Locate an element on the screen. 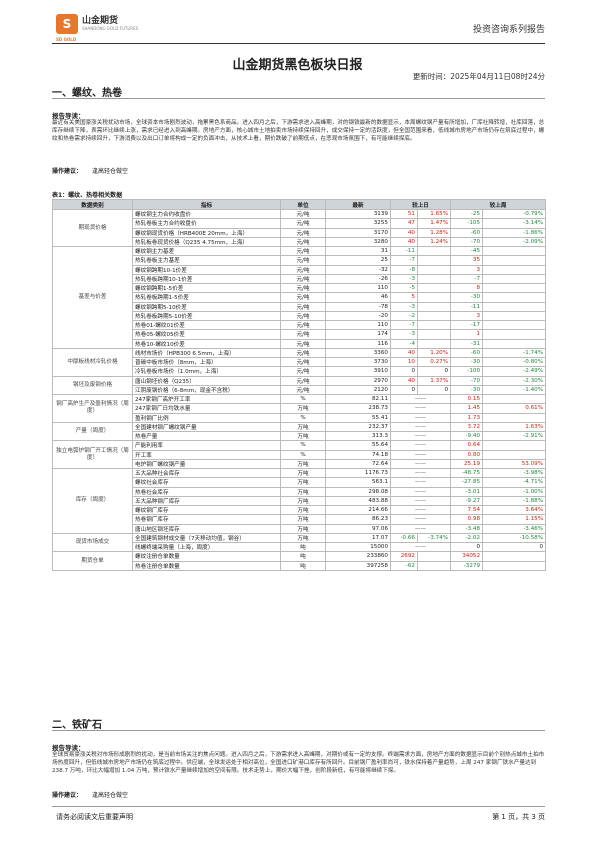 Image resolution: width=595 pixels, height=842 pixels. table-row: 期现货价格 螺纹钢主力合约收盘价 元/吨 3139 51 1.65% -25 -0.79% is located at coordinates (299, 227).